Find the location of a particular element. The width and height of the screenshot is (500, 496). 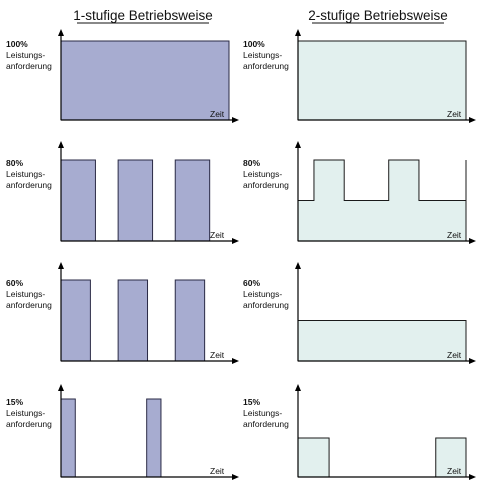

panel-1-80pct: 80%Leistungs-anforderung Zeit is located at coordinates (122, 192).